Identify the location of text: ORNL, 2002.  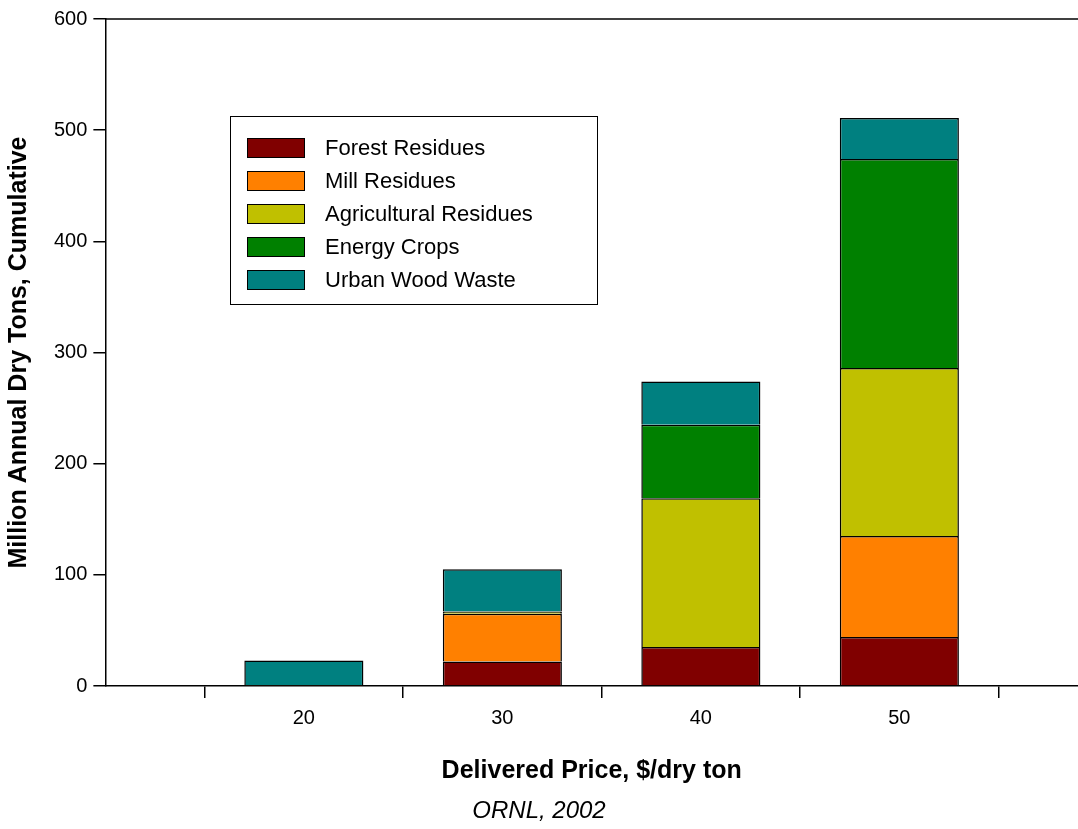
(539, 810).